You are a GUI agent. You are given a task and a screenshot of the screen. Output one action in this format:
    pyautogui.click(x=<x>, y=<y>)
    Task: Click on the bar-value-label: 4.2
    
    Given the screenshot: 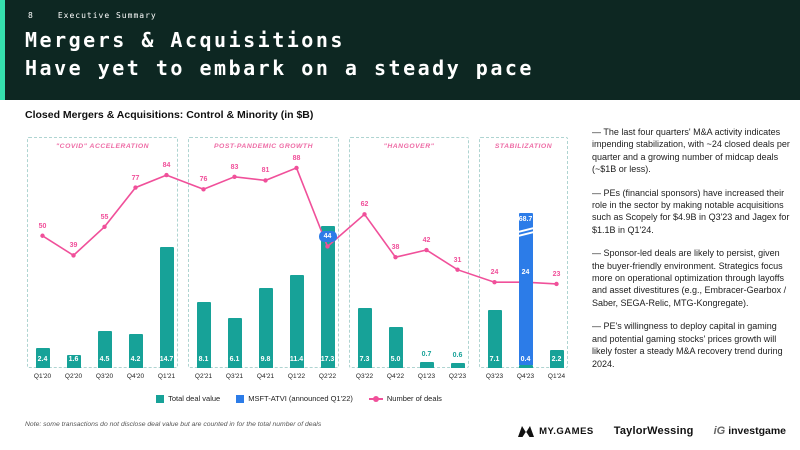 What is the action you would take?
    pyautogui.click(x=135, y=359)
    